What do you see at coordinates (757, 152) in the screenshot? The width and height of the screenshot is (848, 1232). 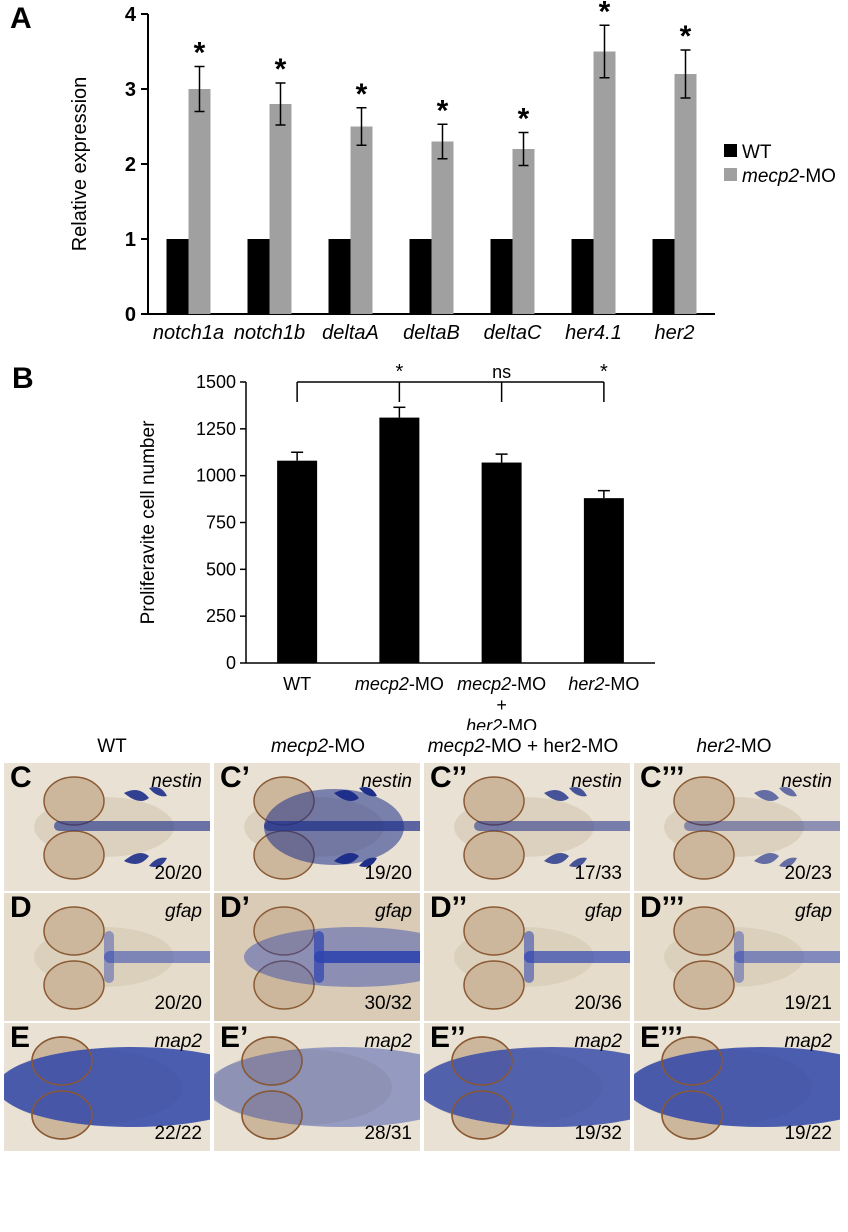 I see `legend-label: WT` at bounding box center [757, 152].